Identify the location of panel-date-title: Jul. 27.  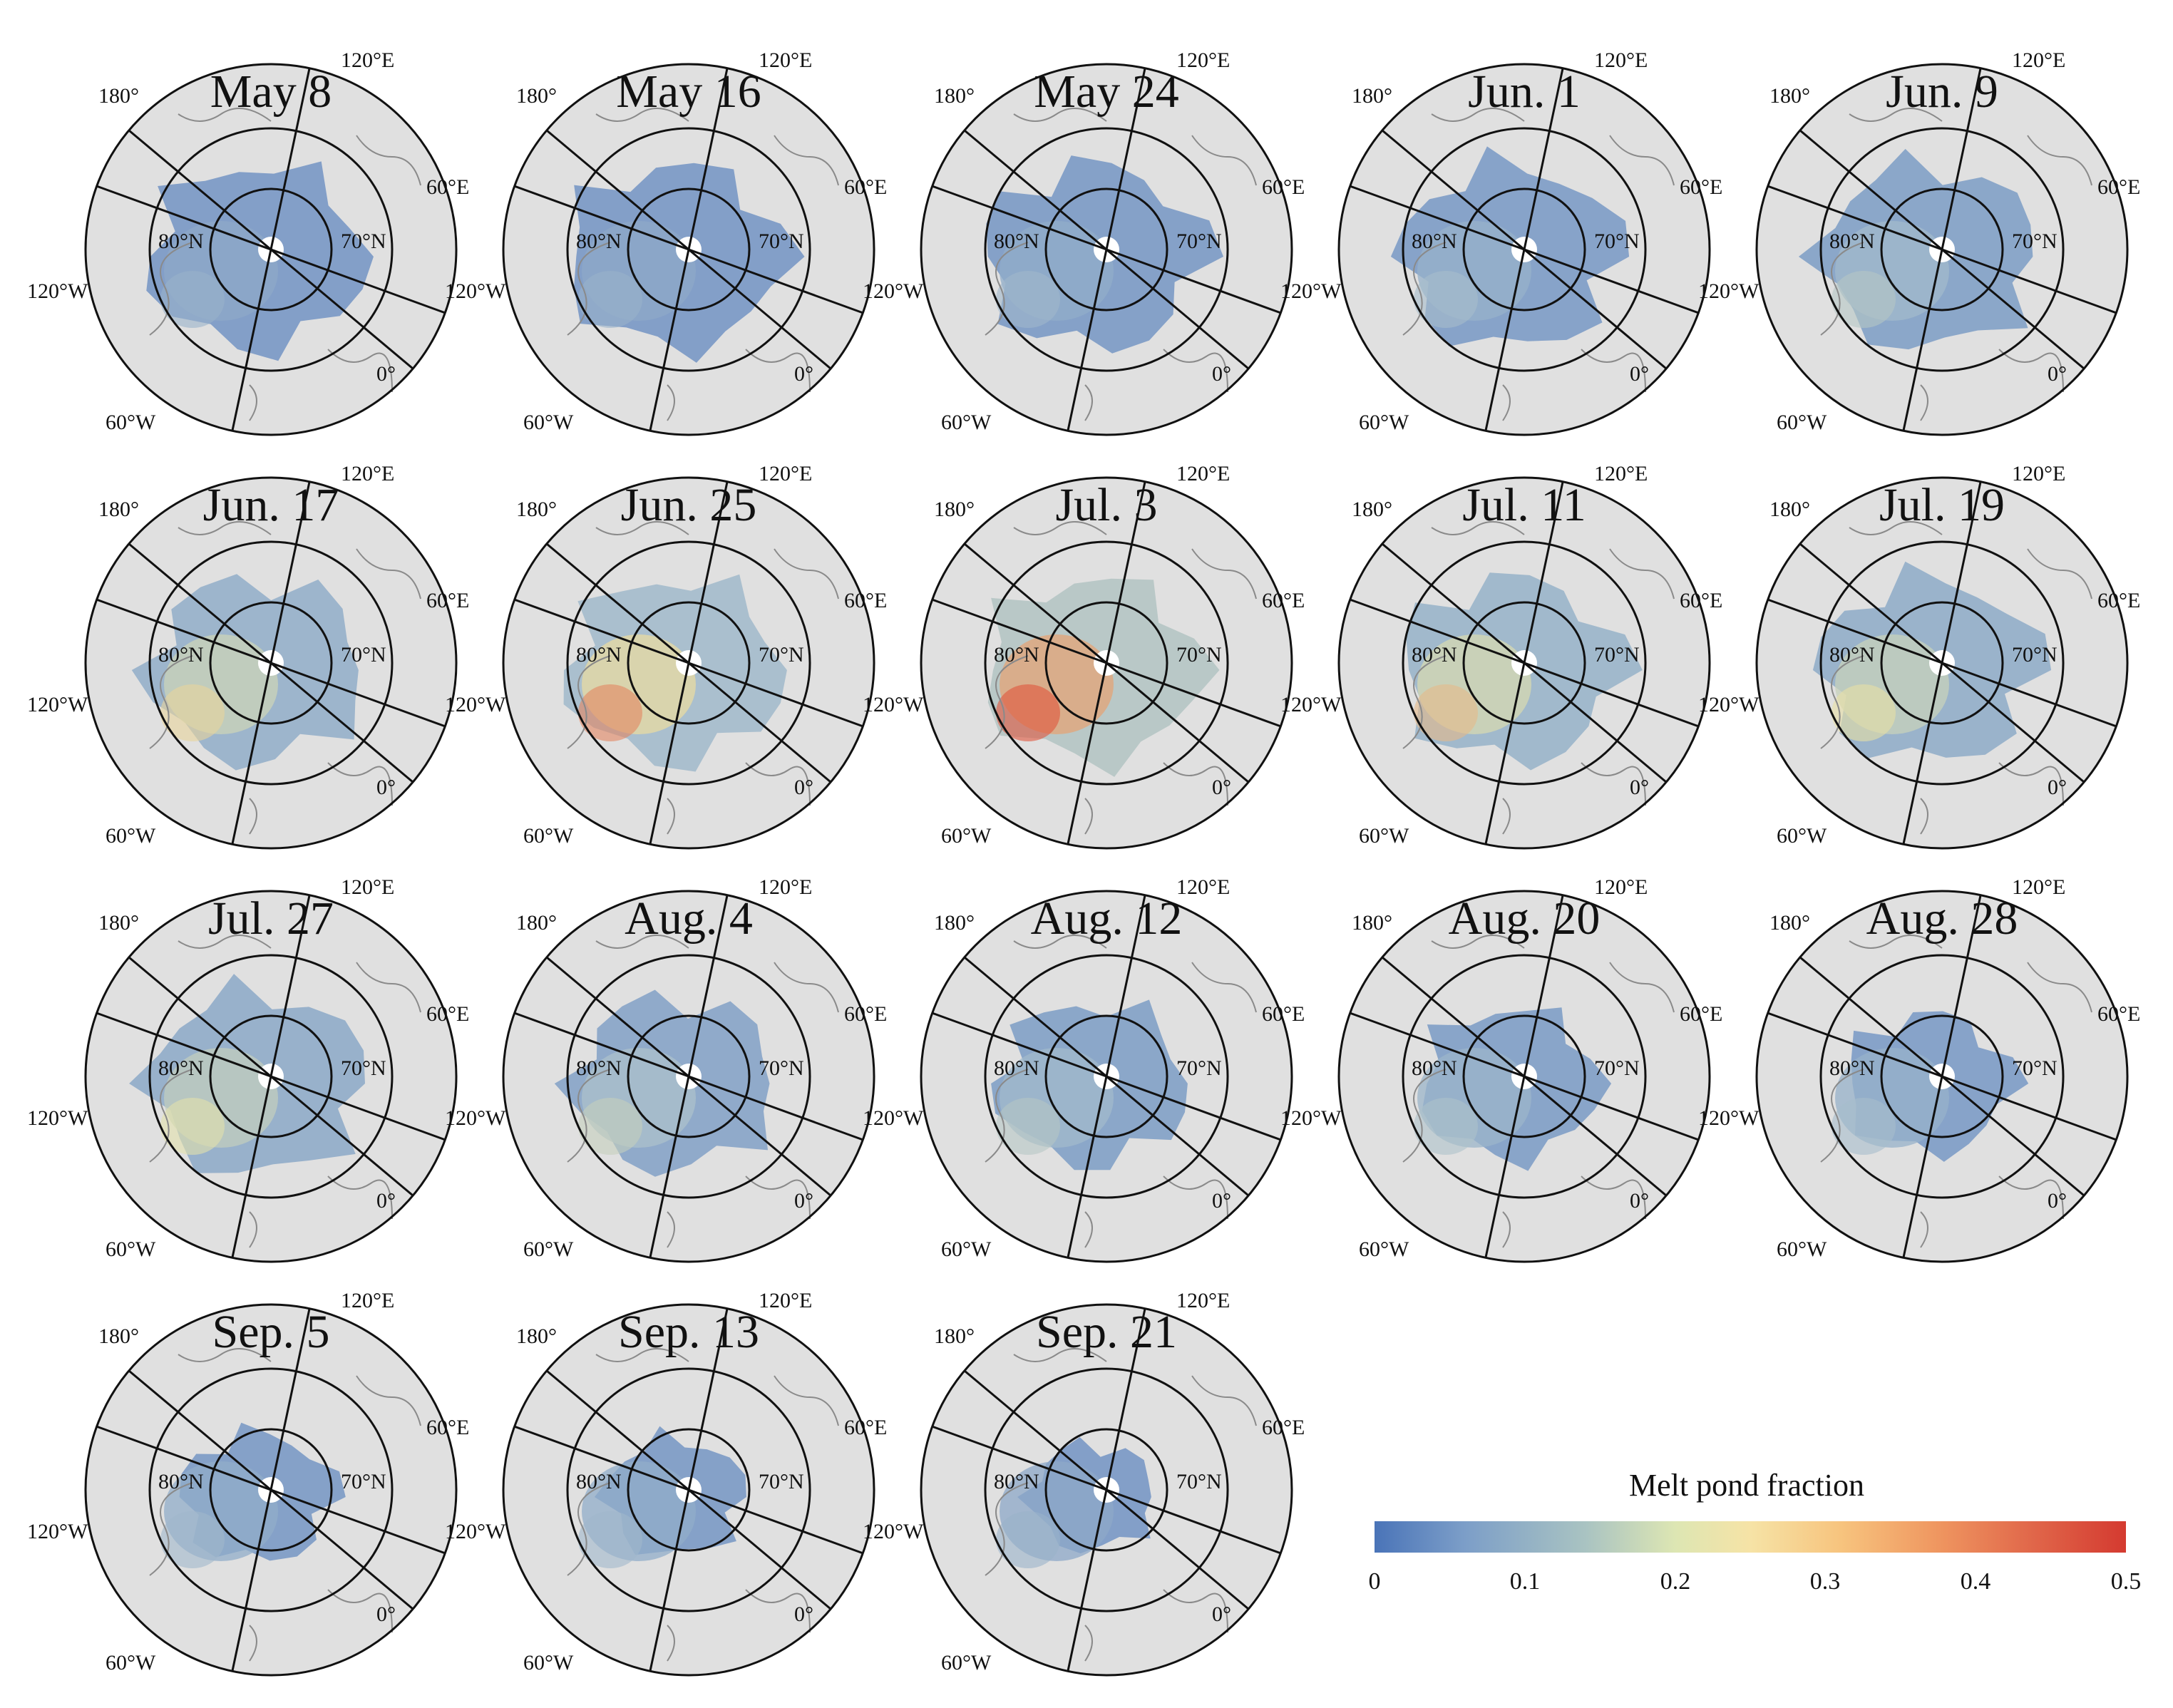
(270, 919).